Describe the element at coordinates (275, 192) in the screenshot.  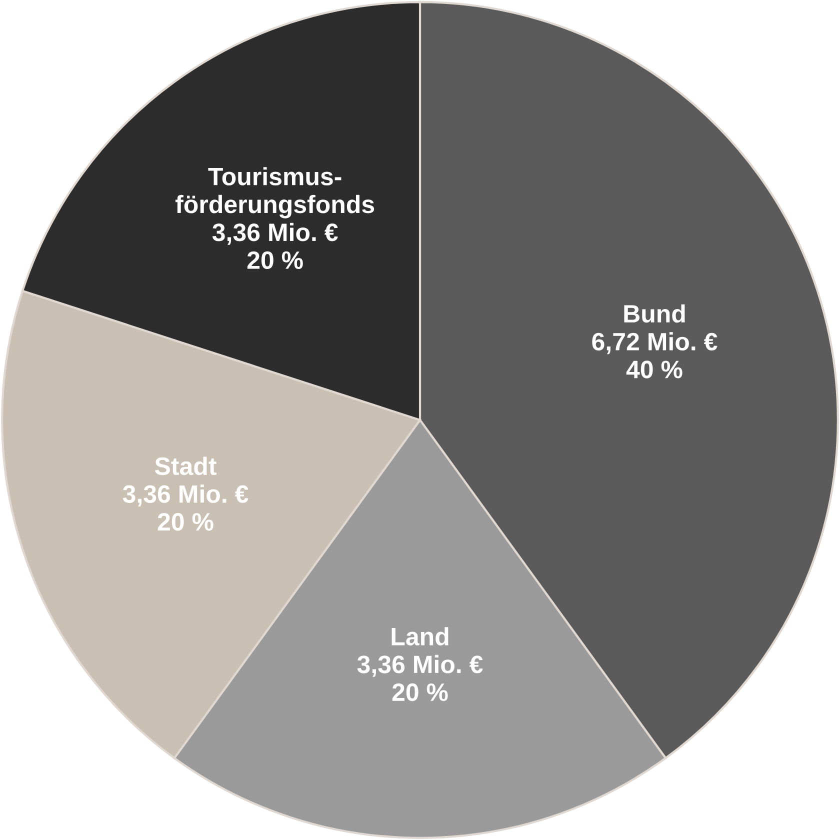
I see `slice-label: Tourismus- förderungsfonds` at that location.